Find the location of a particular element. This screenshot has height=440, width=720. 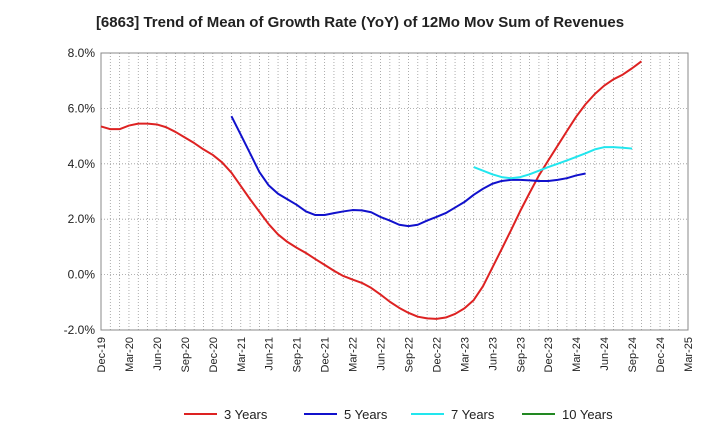

x-tick-label: Jun-20 is located at coordinates (158, 354).